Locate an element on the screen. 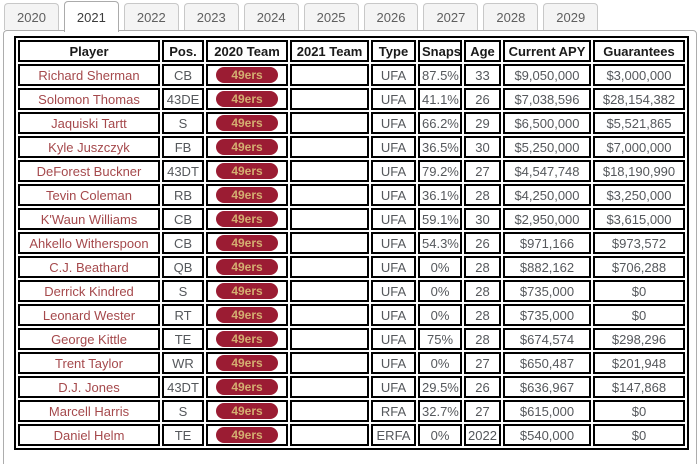  player-name-link: Trent Taylor is located at coordinates (89, 363).